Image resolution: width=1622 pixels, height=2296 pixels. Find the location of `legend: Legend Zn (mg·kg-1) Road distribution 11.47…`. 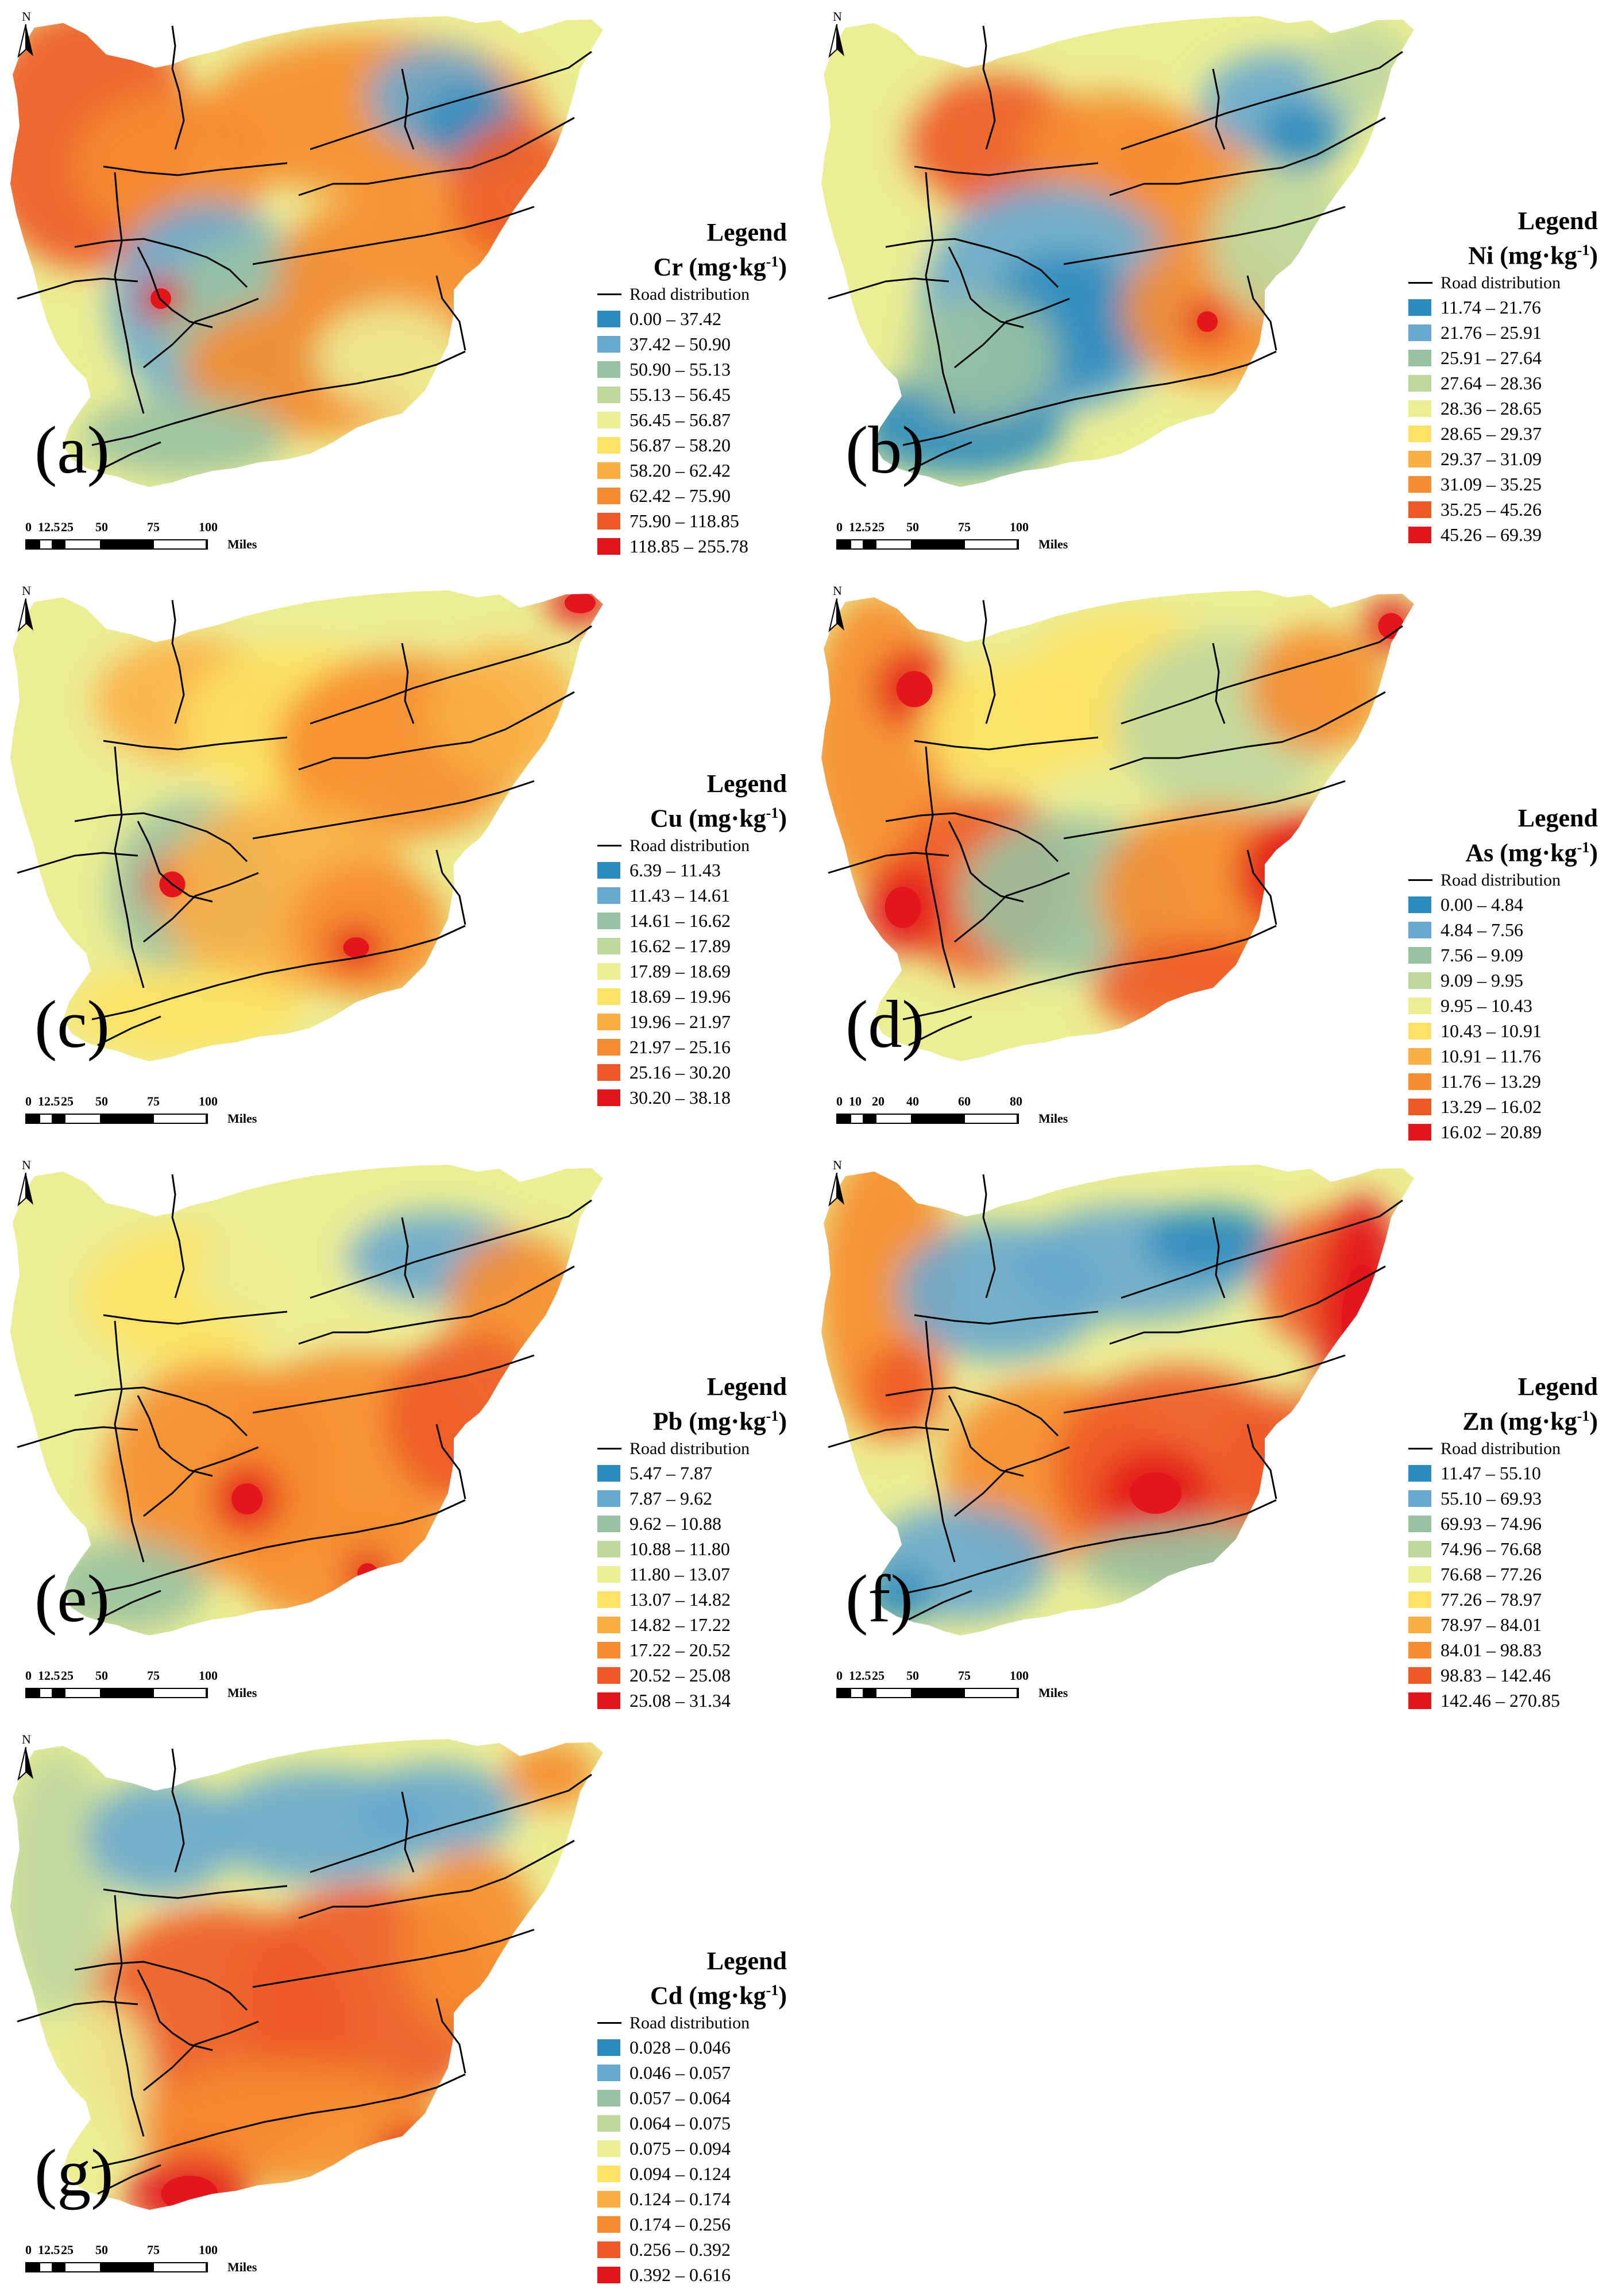

legend: Legend Zn (mg·kg-1) Road distribution 11.47… is located at coordinates (1515, 1543).